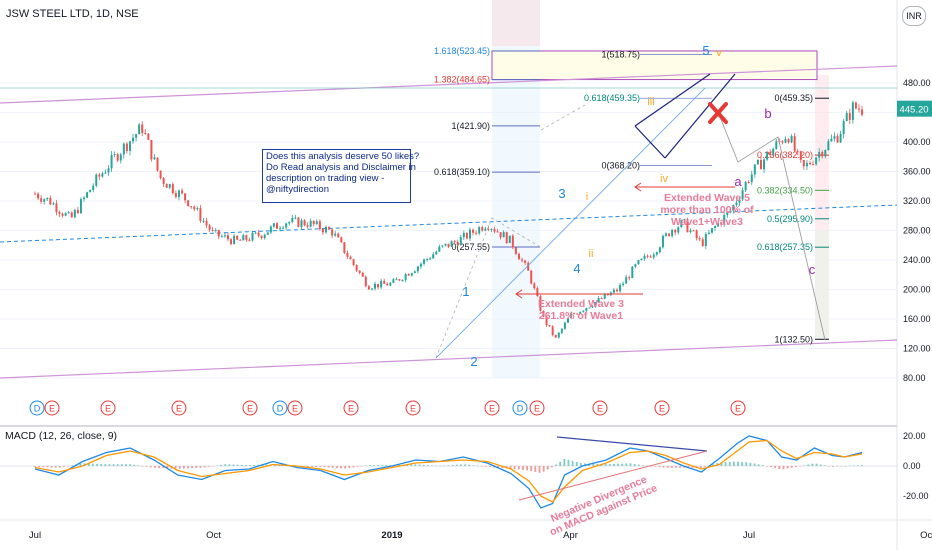 The height and width of the screenshot is (555, 932). Describe the element at coordinates (790, 219) in the screenshot. I see `fib-retracement-label: 0.5(295.90)` at that location.